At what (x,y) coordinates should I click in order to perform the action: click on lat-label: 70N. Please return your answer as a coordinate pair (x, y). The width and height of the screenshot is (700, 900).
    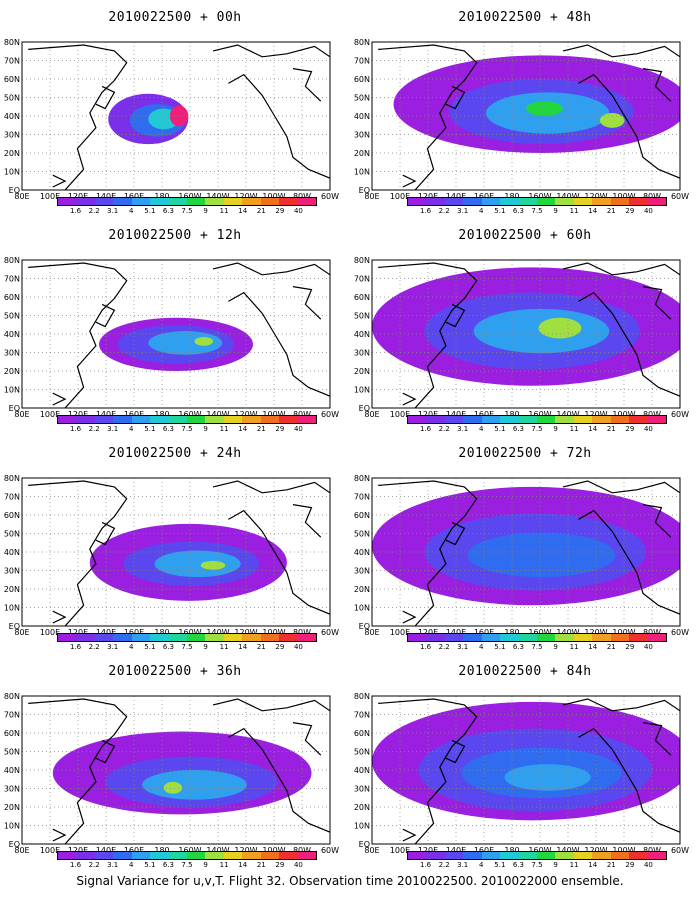
    Looking at the image, I should click on (362, 279).